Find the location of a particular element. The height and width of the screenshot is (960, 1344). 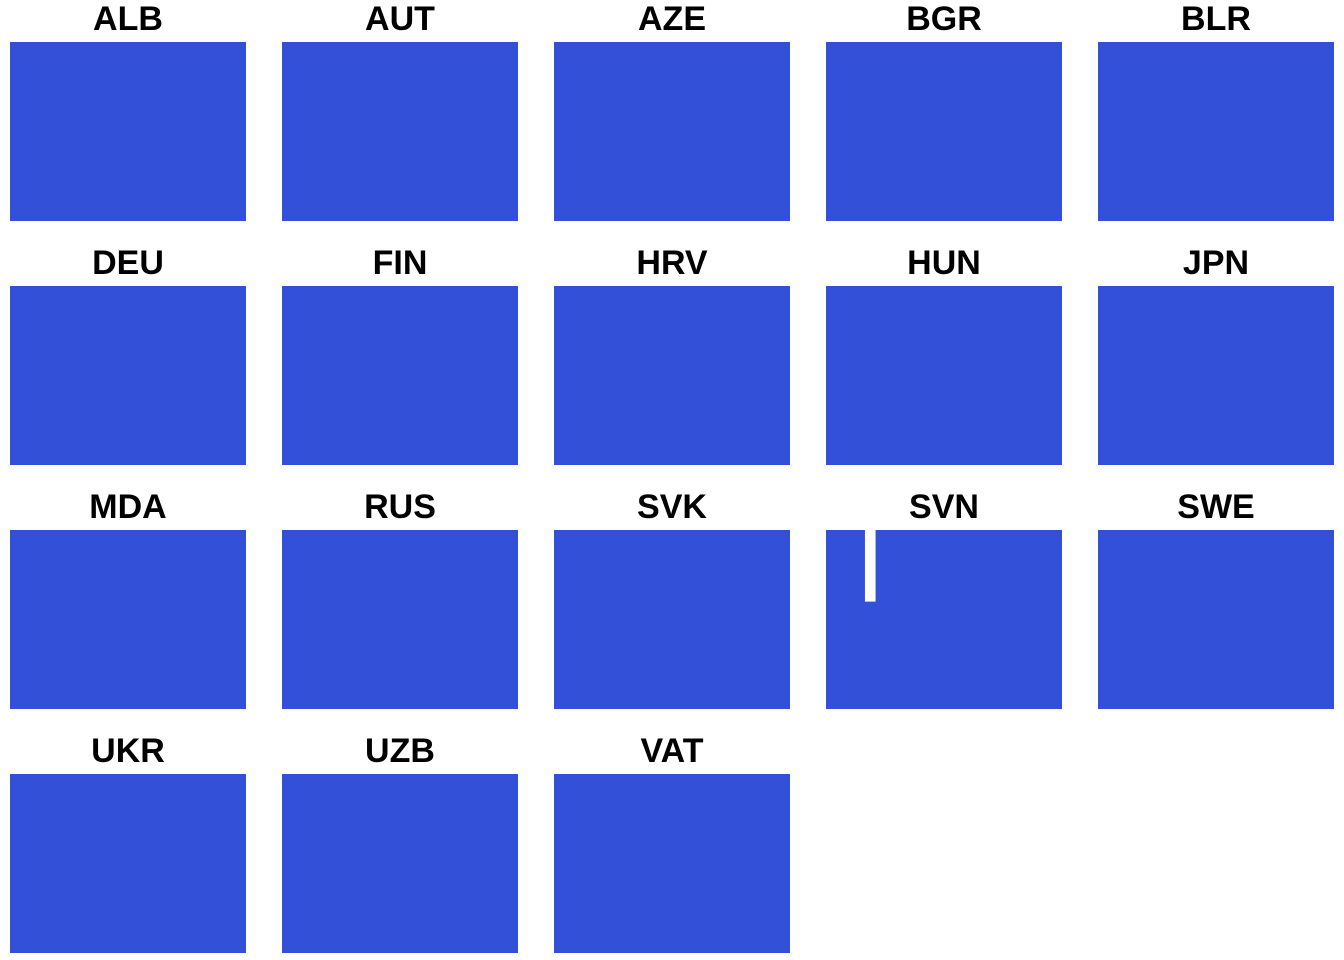

panel-title: UZB is located at coordinates (400, 751).